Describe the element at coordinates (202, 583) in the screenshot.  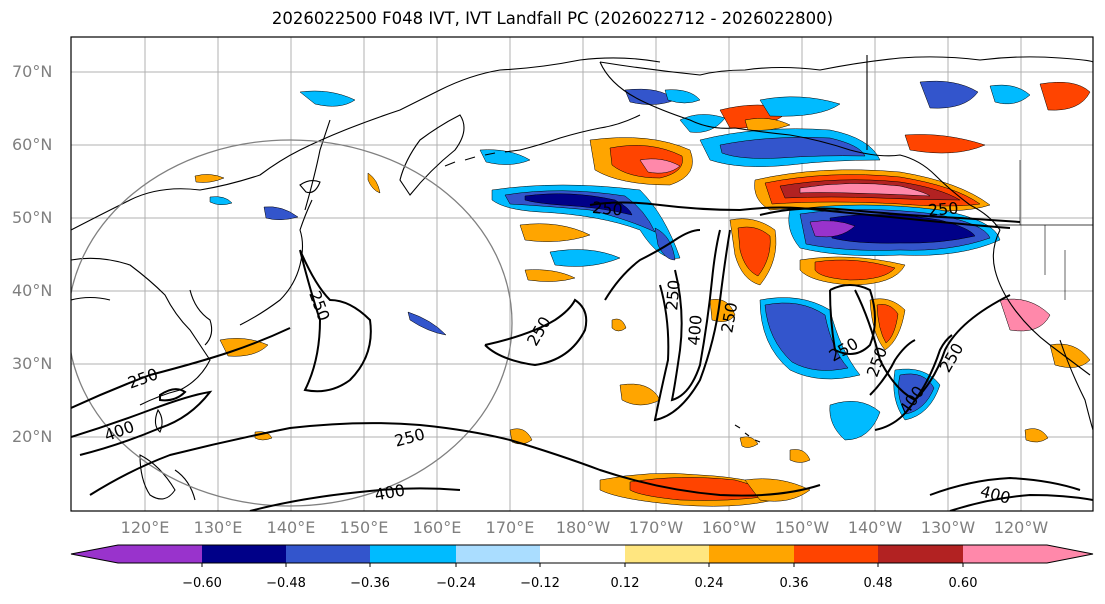
I see `colorbar-tick-label: −0.60` at that location.